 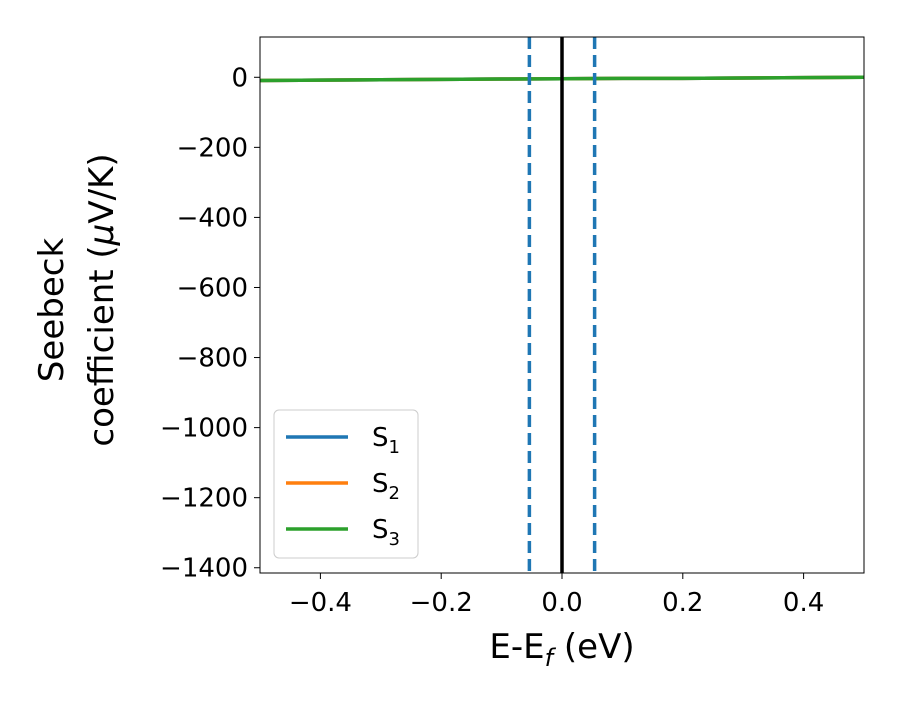 I want to click on y-axis-label-line1: Seebeck, so click(x=52, y=310).